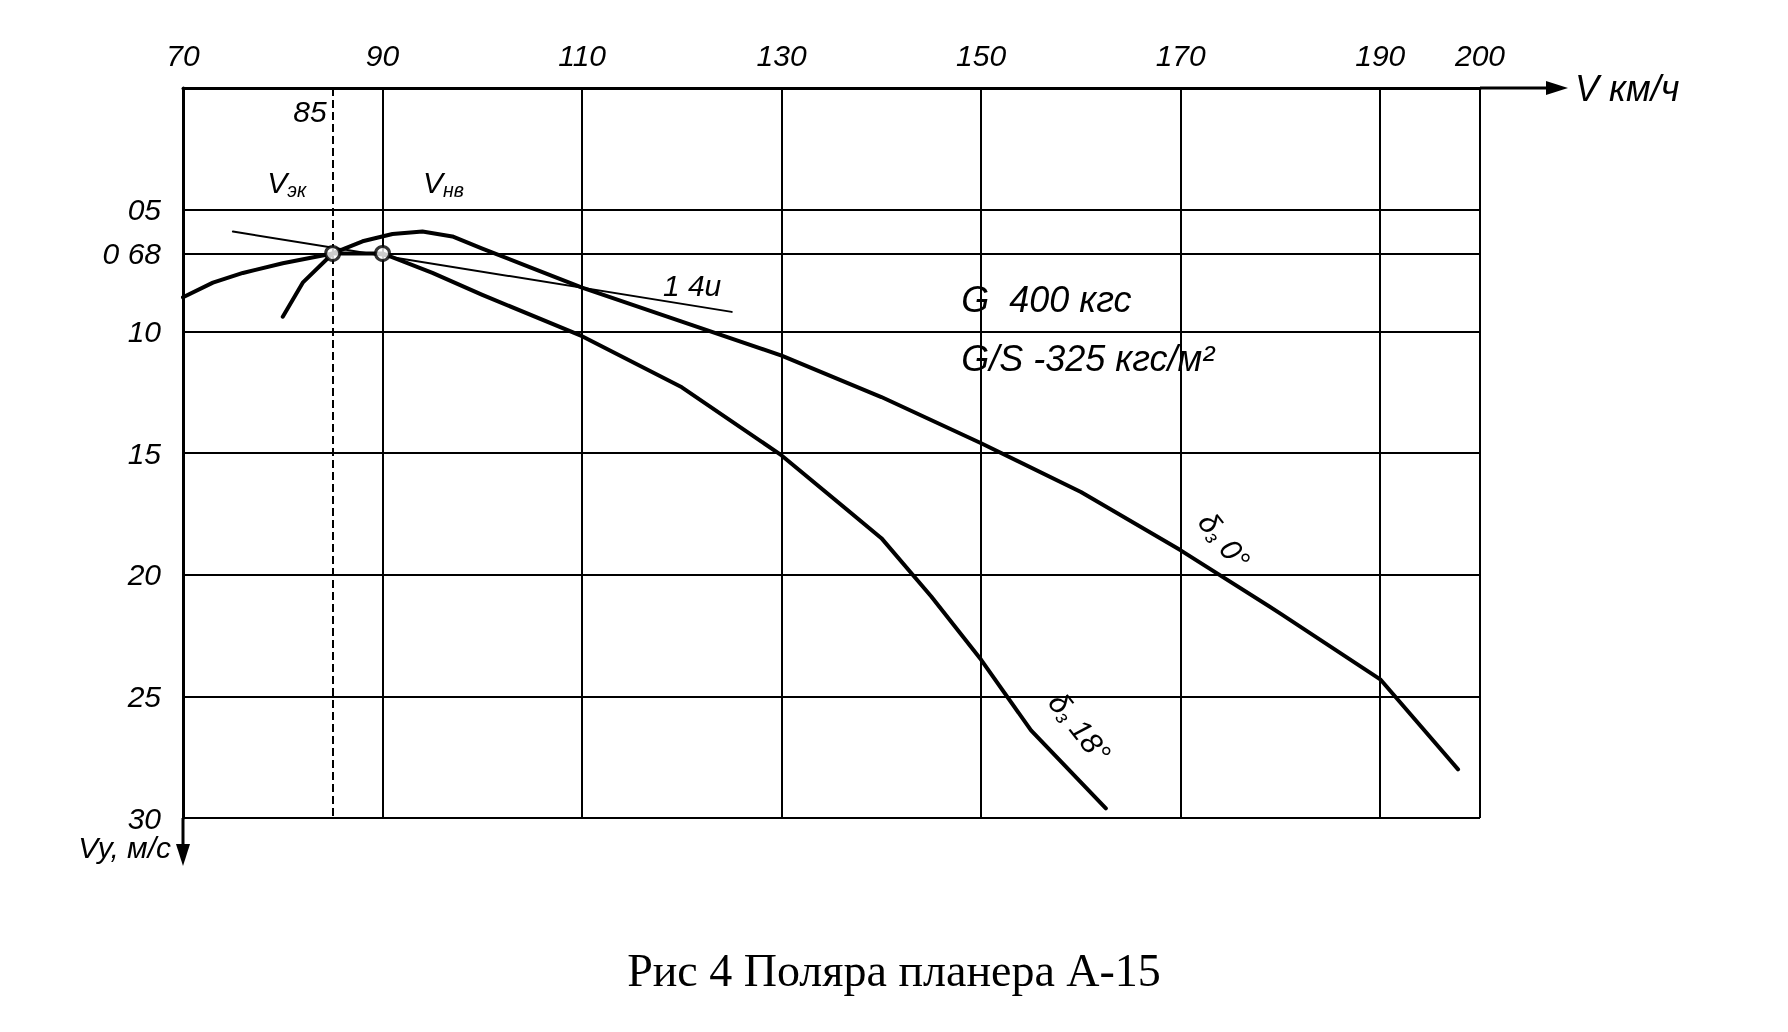 This screenshot has width=1788, height=1032. What do you see at coordinates (1627, 88) in the screenshot?
I see `x-axis-title: V км/ч` at bounding box center [1627, 88].